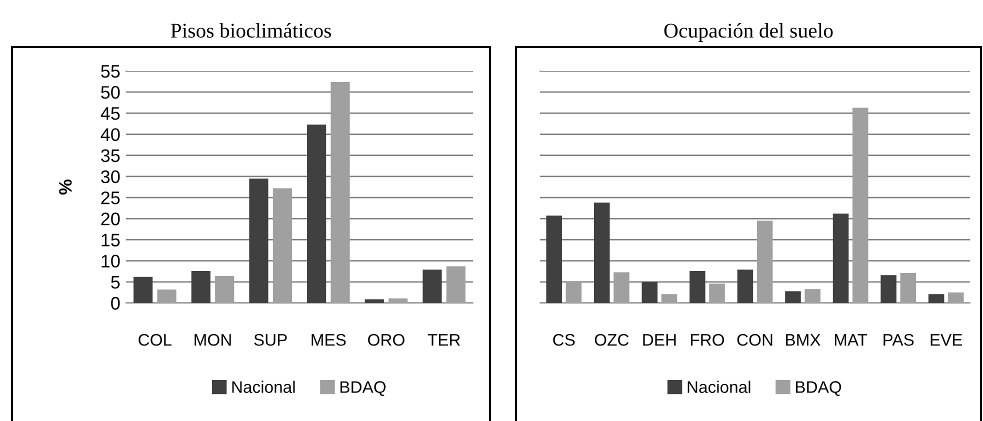 The width and height of the screenshot is (983, 421). What do you see at coordinates (111, 261) in the screenshot?
I see `y-tick-label: 10` at bounding box center [111, 261].